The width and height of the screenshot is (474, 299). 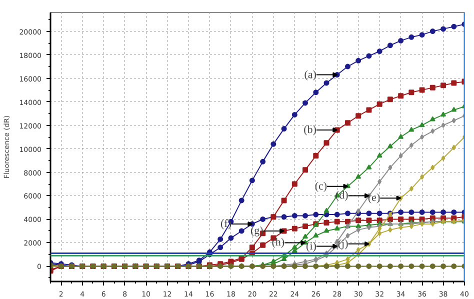 I want to click on annotation: (c), so click(x=321, y=186).